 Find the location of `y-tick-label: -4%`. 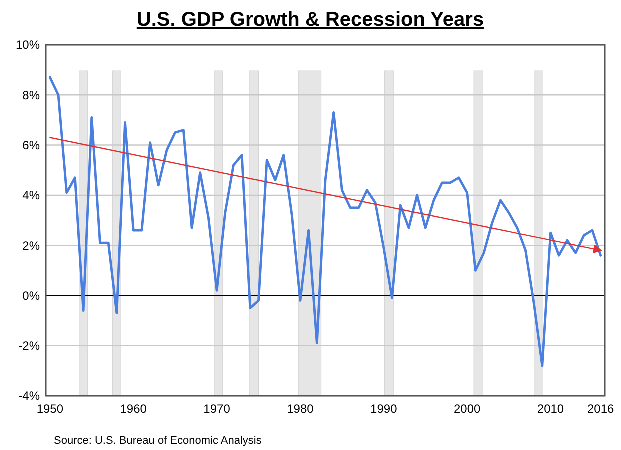

y-tick-label: -4% is located at coordinates (29, 396).